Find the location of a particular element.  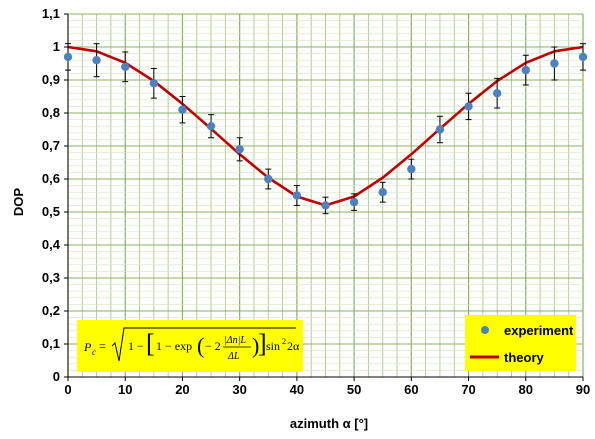

formula-box-background is located at coordinates (190, 346).